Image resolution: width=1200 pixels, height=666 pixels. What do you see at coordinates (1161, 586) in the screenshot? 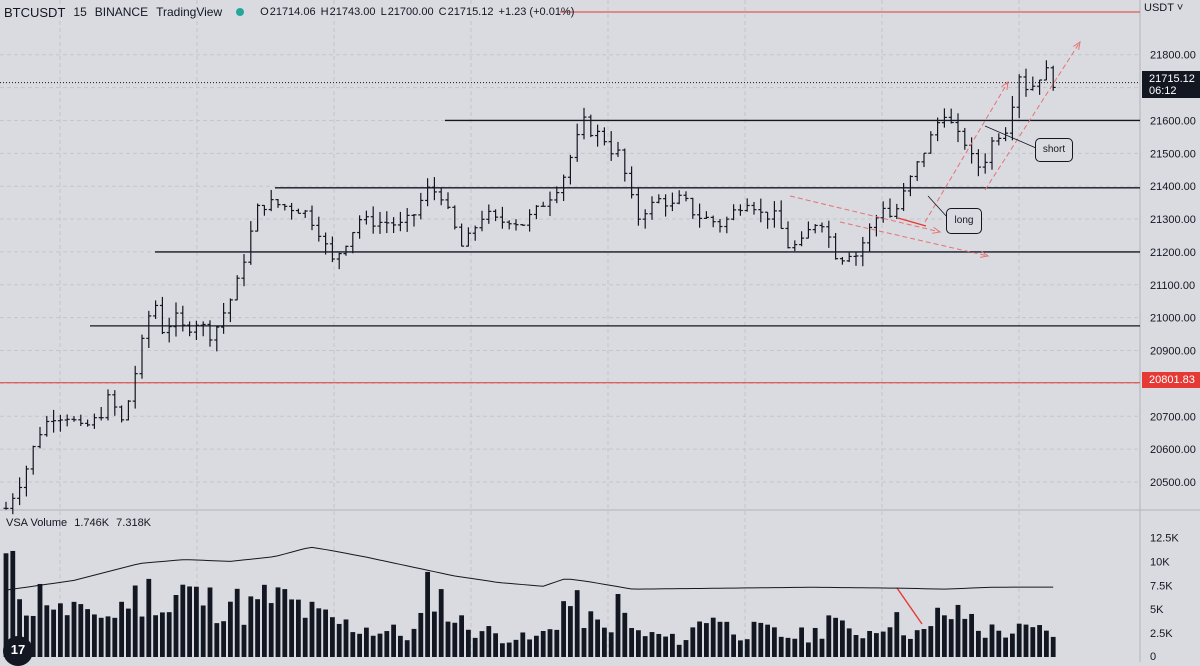
I see `volume-tick-label: 7.5K` at bounding box center [1161, 586].